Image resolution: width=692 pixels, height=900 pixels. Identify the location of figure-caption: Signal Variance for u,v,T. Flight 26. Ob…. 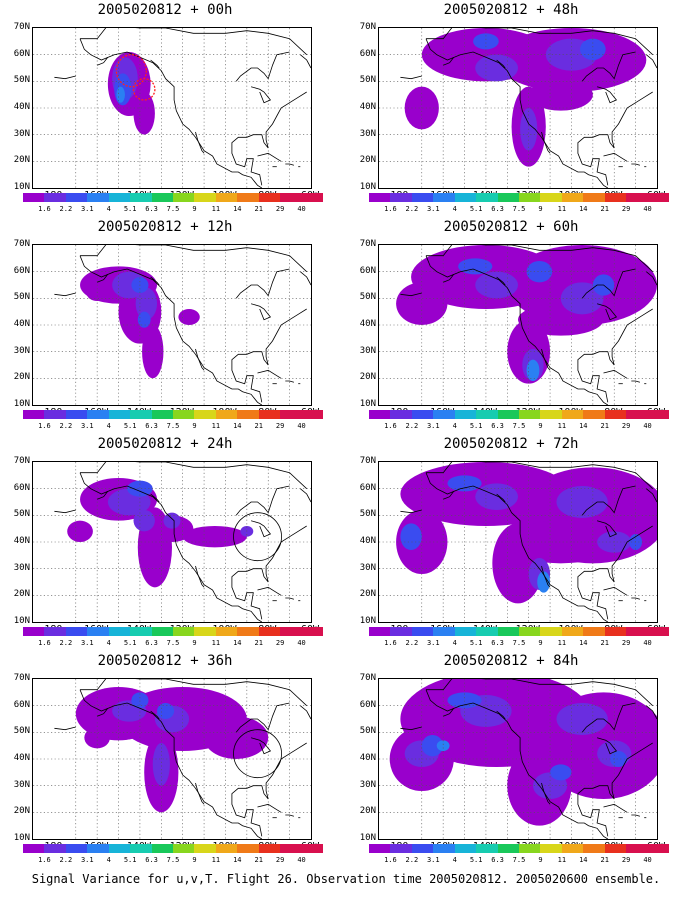
(346, 879).